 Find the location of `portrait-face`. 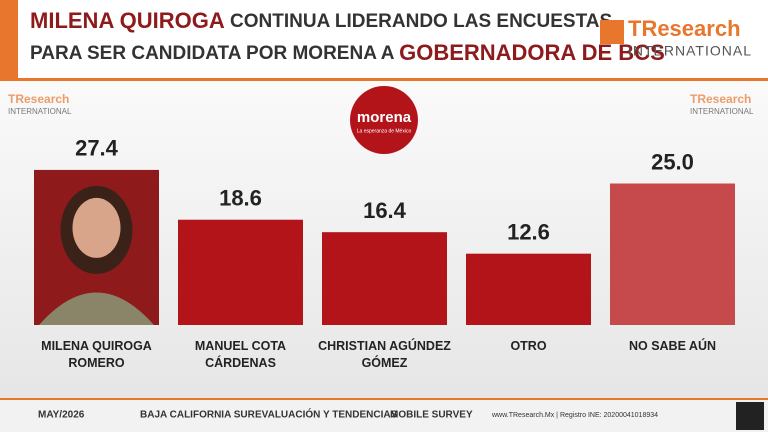

portrait-face is located at coordinates (96, 227).